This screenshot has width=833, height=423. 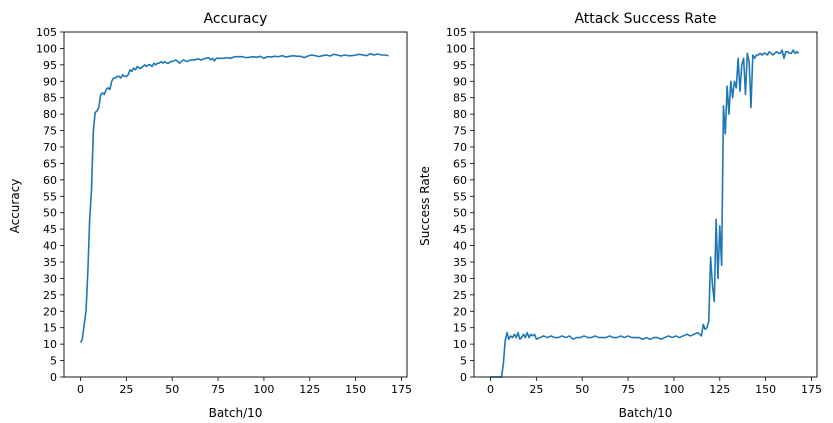 What do you see at coordinates (53, 377) in the screenshot?
I see `accuracy-y-tick-label: 0` at bounding box center [53, 377].